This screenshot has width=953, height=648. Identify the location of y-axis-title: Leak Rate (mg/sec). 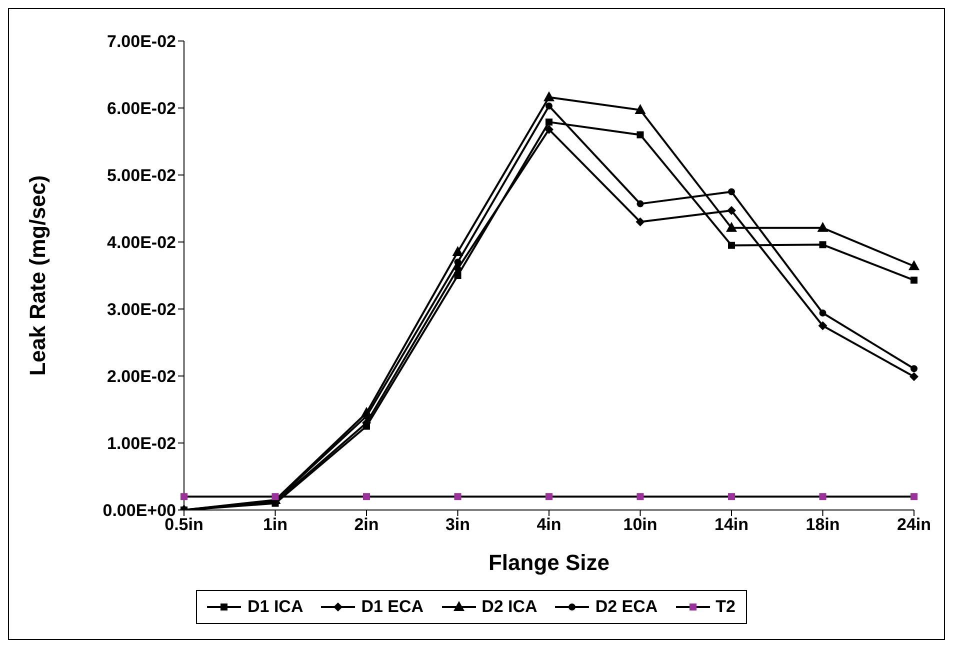
(37, 275).